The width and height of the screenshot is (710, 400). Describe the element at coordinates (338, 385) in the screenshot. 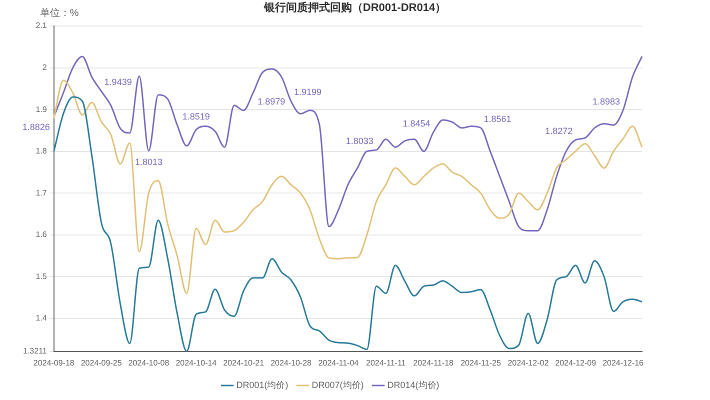

I see `legend-label: DR007(均价)` at that location.